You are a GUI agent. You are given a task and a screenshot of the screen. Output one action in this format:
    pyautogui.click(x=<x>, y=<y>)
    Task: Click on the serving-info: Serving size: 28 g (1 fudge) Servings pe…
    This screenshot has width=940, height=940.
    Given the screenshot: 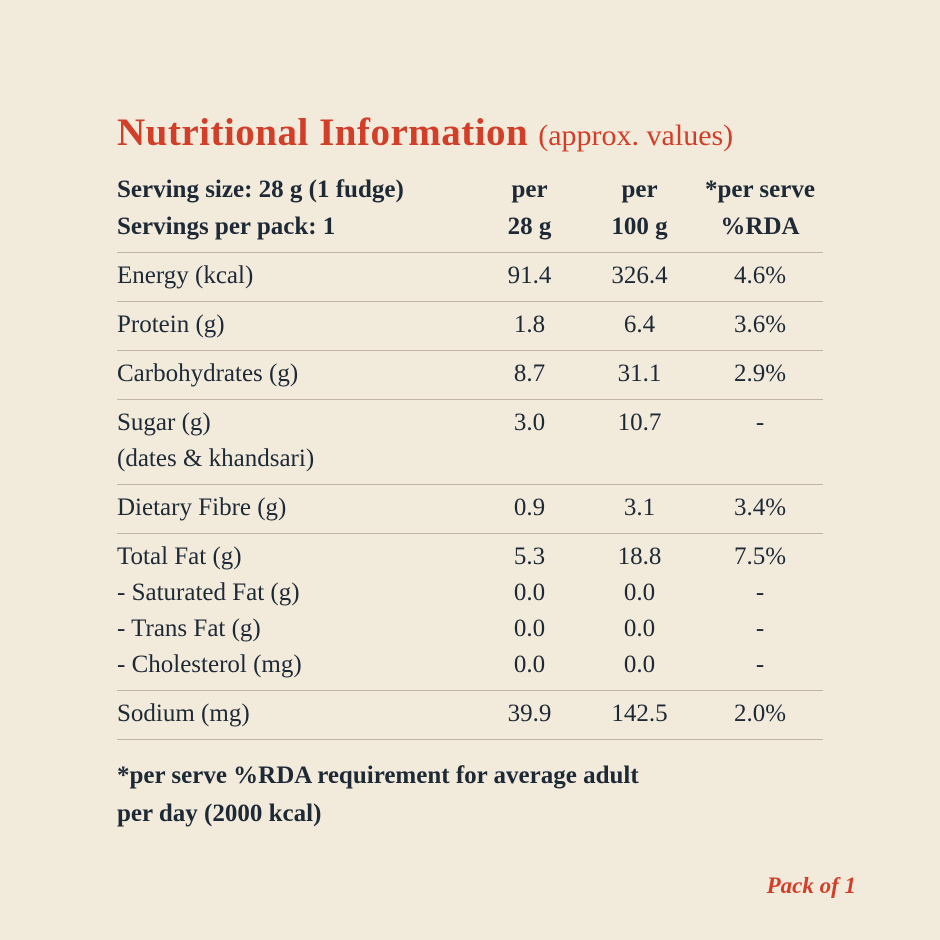 What is the action you would take?
    pyautogui.click(x=297, y=208)
    